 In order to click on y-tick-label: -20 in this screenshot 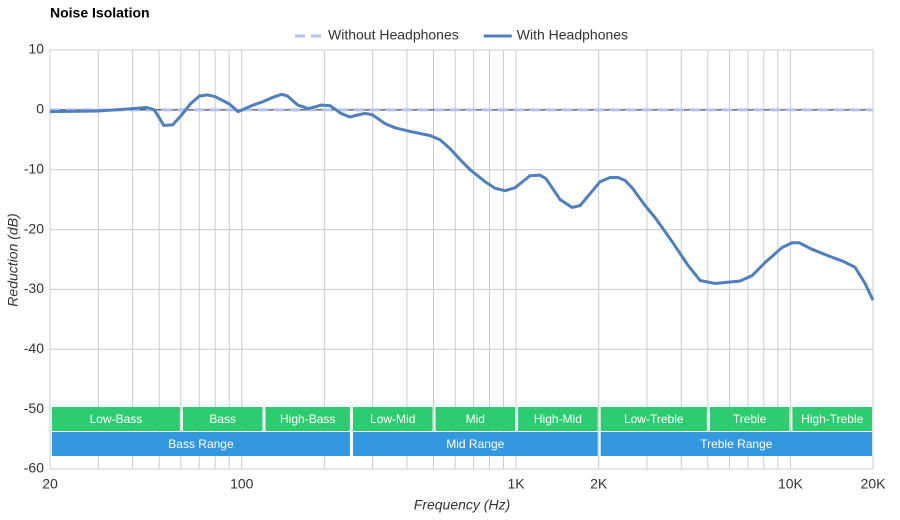, I will do `click(34, 228)`.